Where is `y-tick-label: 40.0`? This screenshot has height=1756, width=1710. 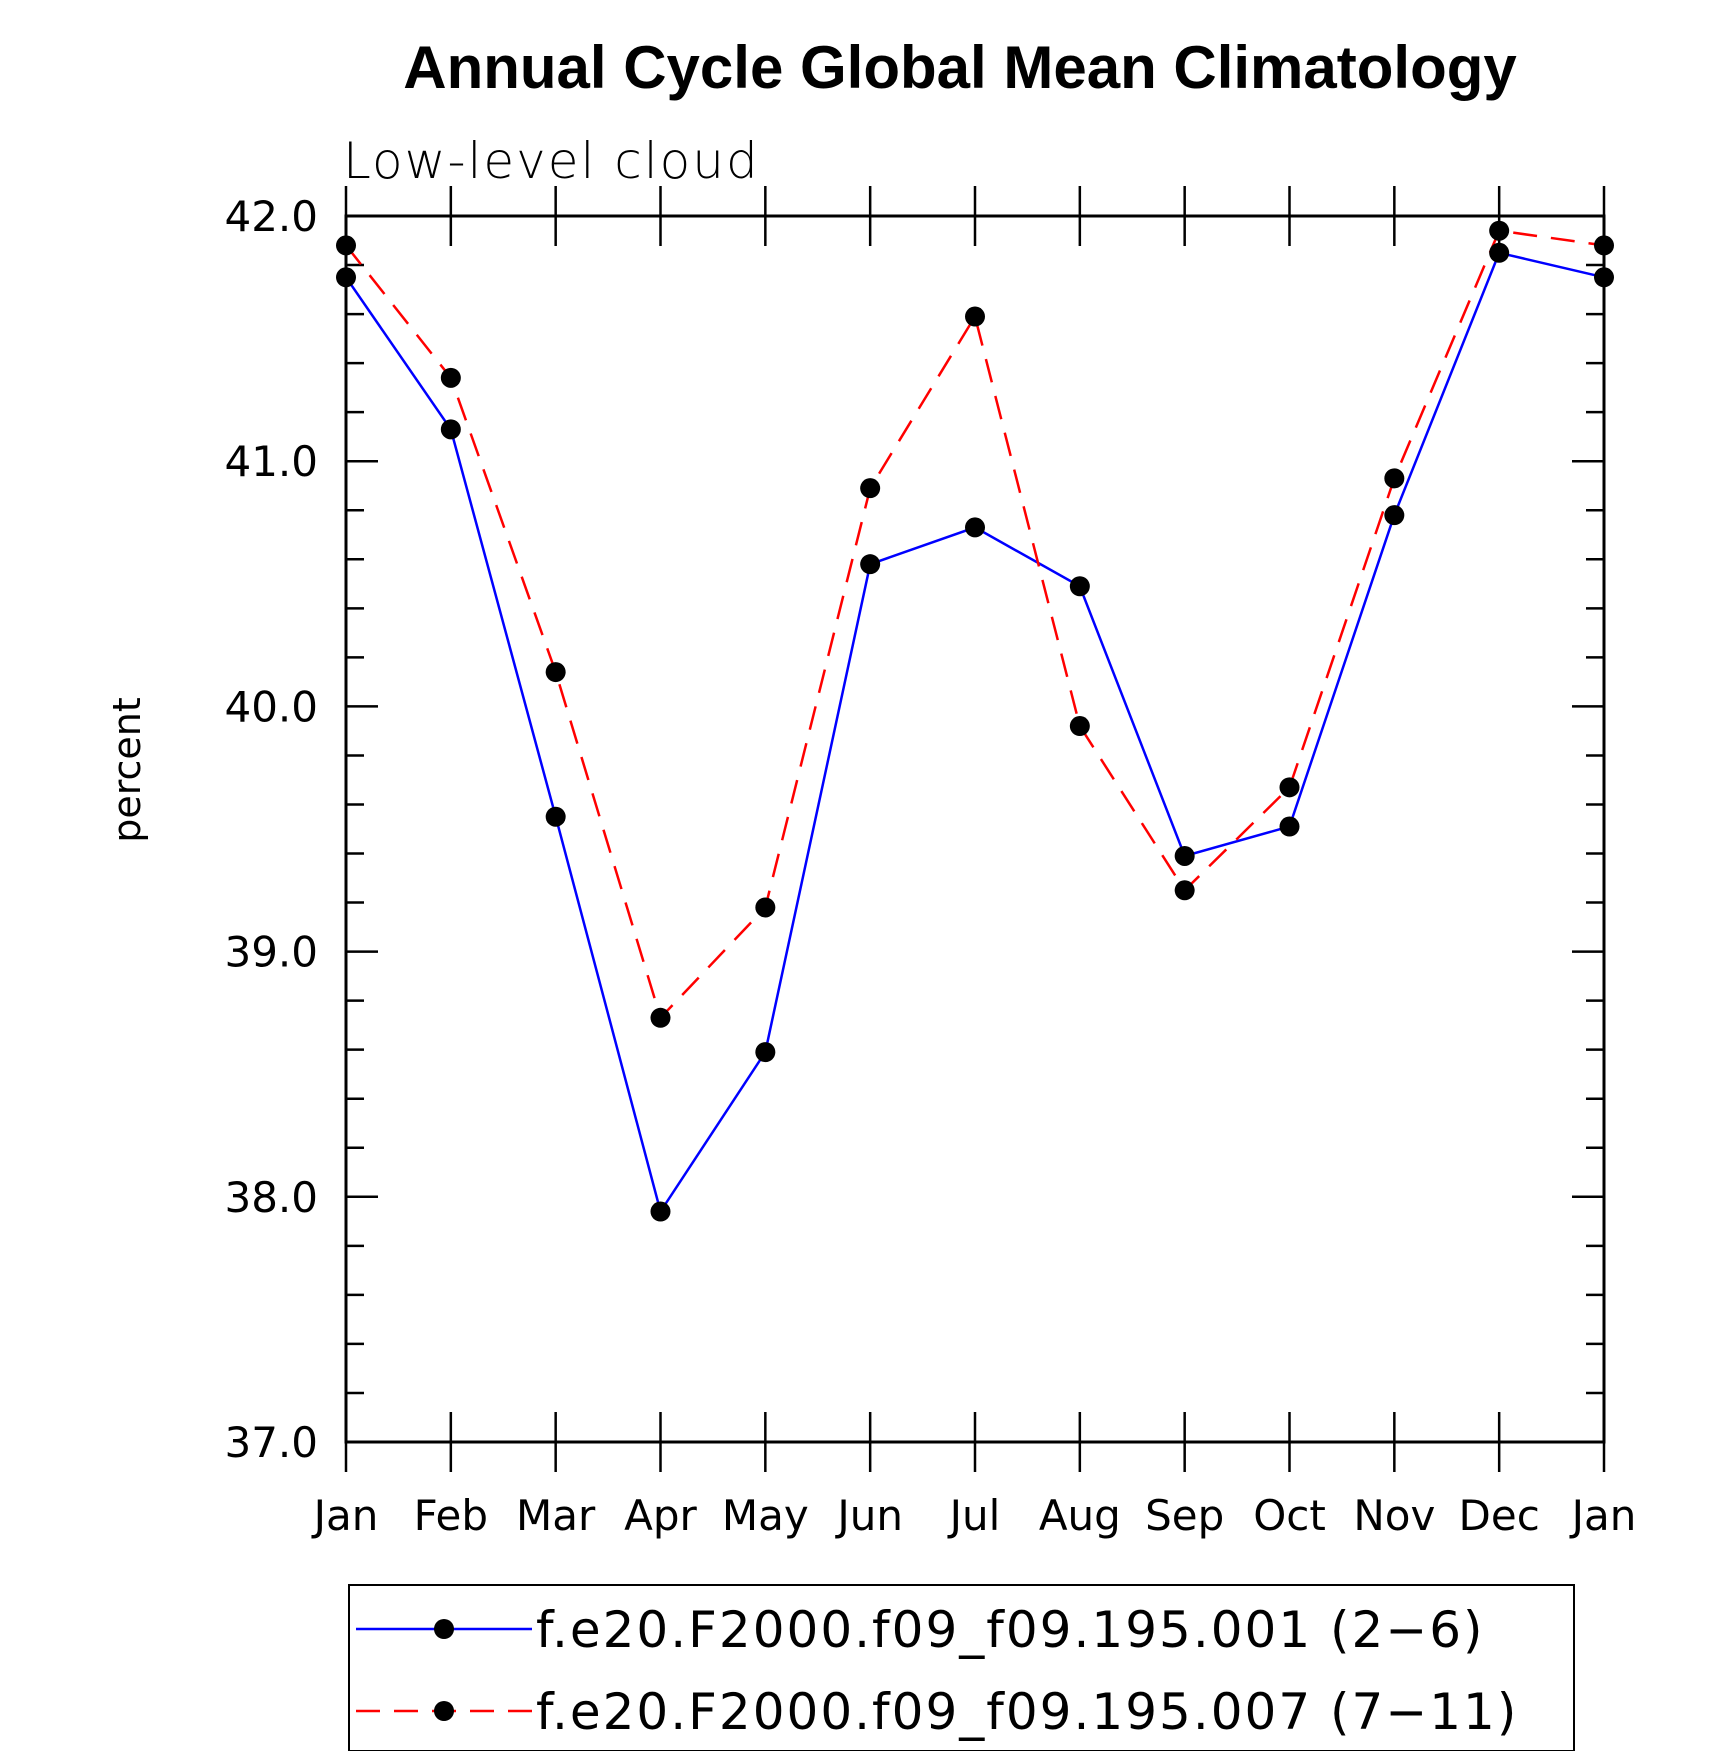
y-tick-label: 40.0 is located at coordinates (271, 706).